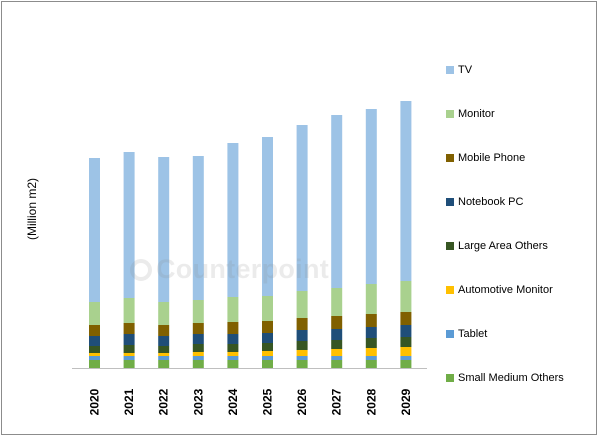  Describe the element at coordinates (505, 290) in the screenshot. I see `legend-label: Automotive Monitor` at that location.